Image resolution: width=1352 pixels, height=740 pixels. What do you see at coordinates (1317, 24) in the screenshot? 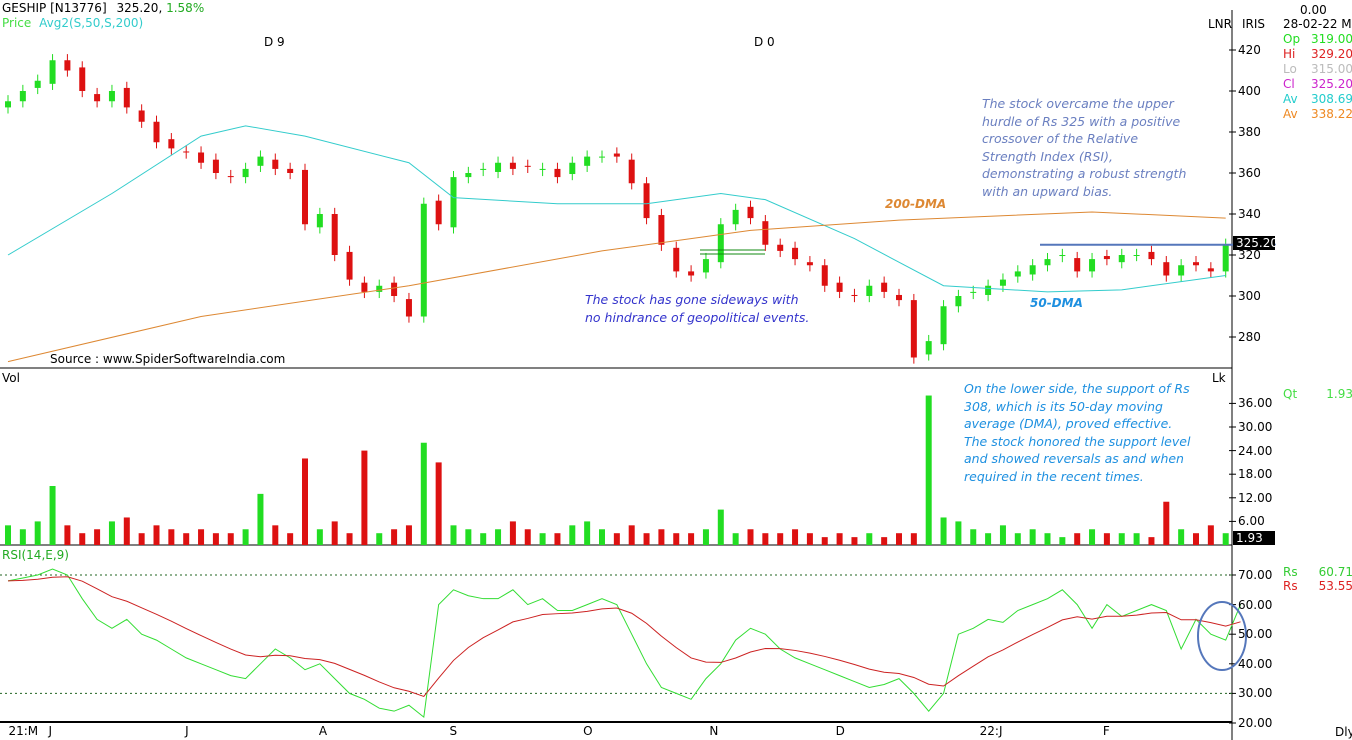
I see `panel-date: 28-02-22 Mo` at bounding box center [1317, 24].